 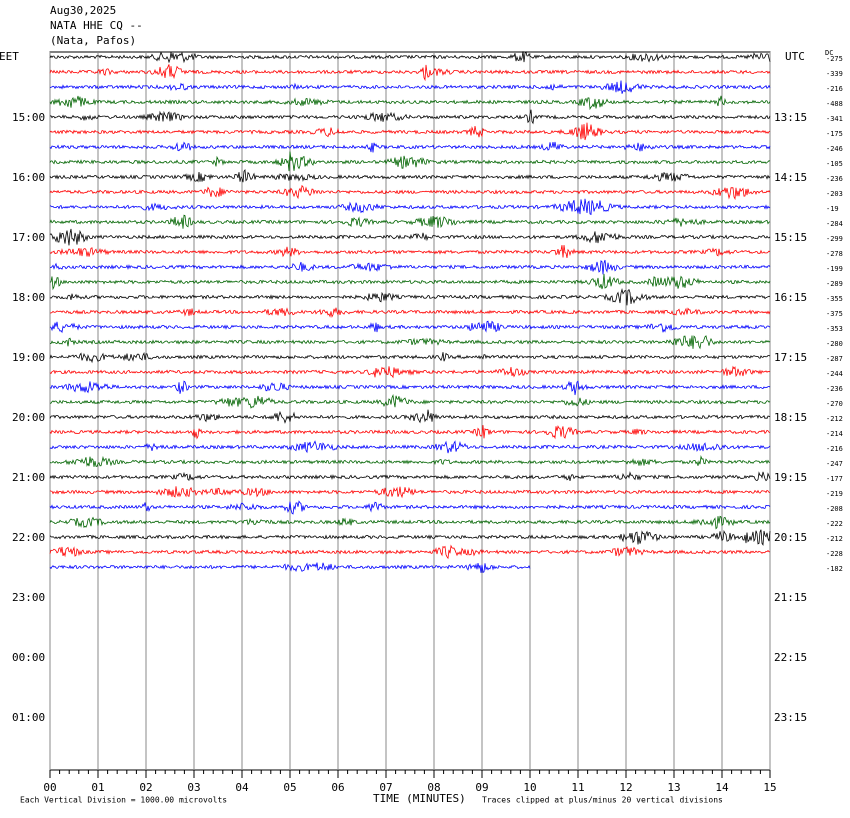 I want to click on dc-value: -177, so click(x=834, y=479).